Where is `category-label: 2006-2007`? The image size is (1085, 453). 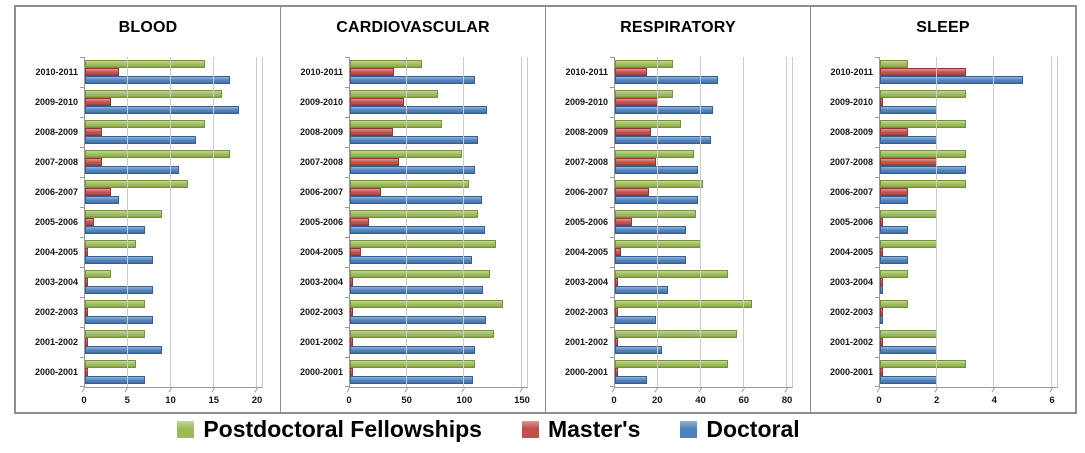
category-label: 2006-2007 is located at coordinates (321, 192).